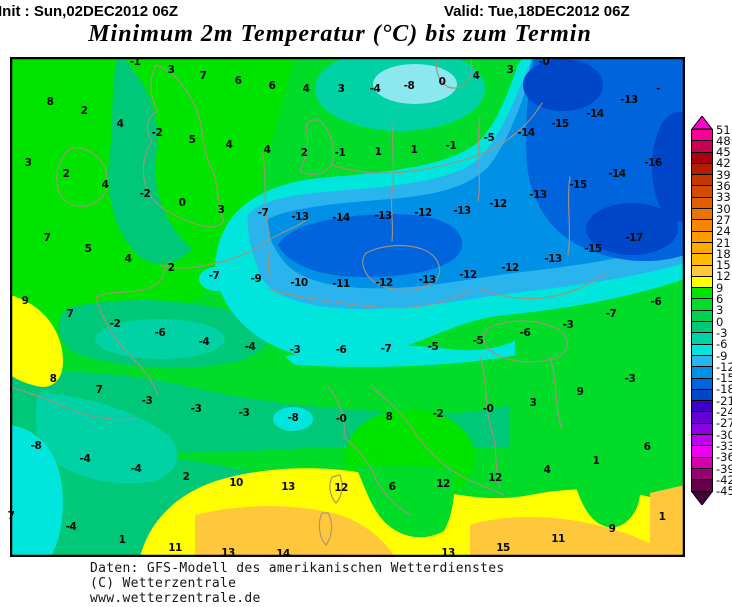 The height and width of the screenshot is (607, 732). Describe the element at coordinates (525, 341) in the screenshot. I see `border-hungary` at that location.